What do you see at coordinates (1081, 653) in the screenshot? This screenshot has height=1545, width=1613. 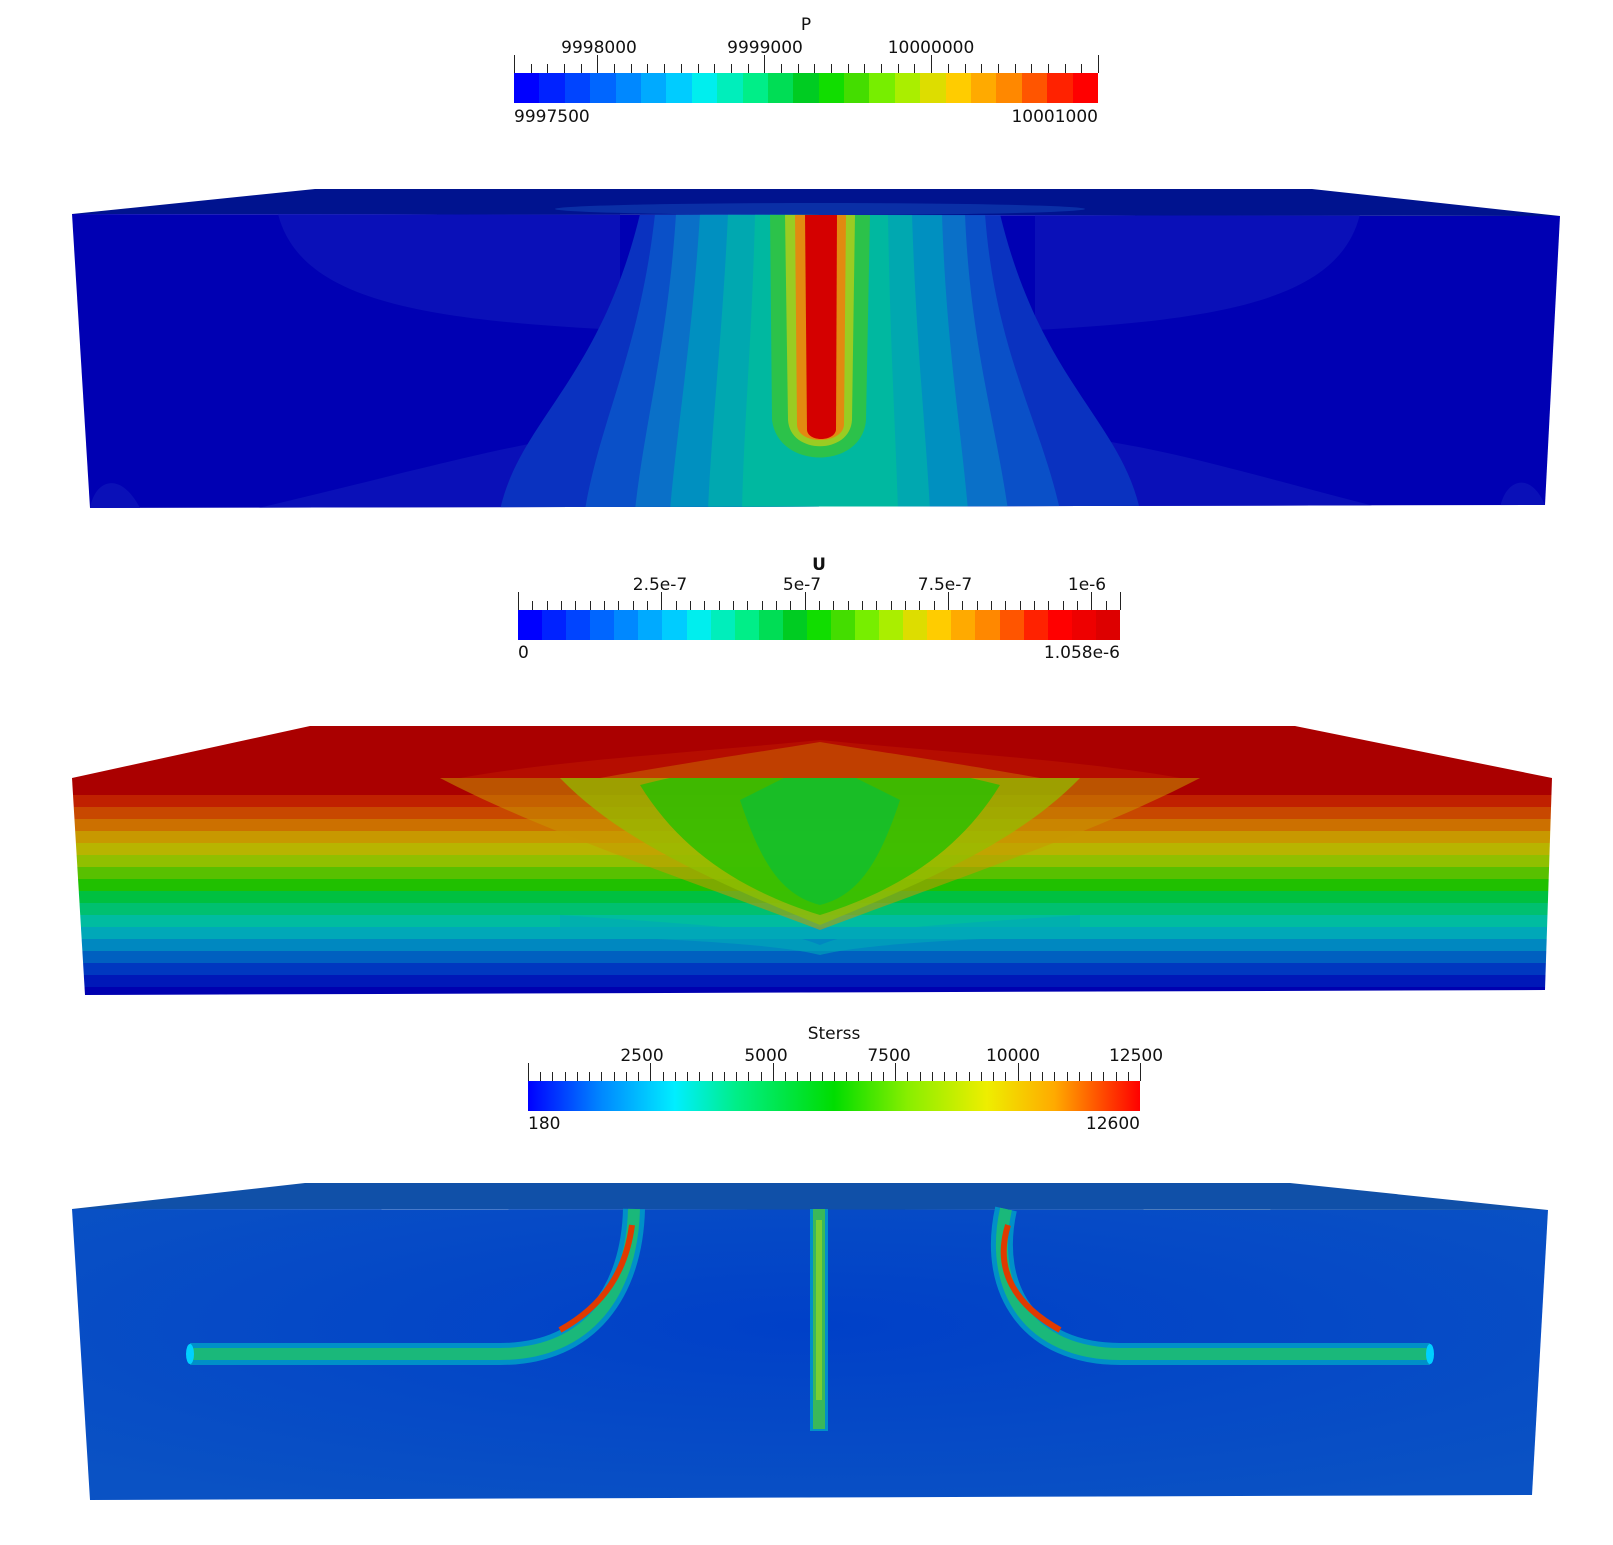 I see `u-range-max: 1.058e-6` at bounding box center [1081, 653].